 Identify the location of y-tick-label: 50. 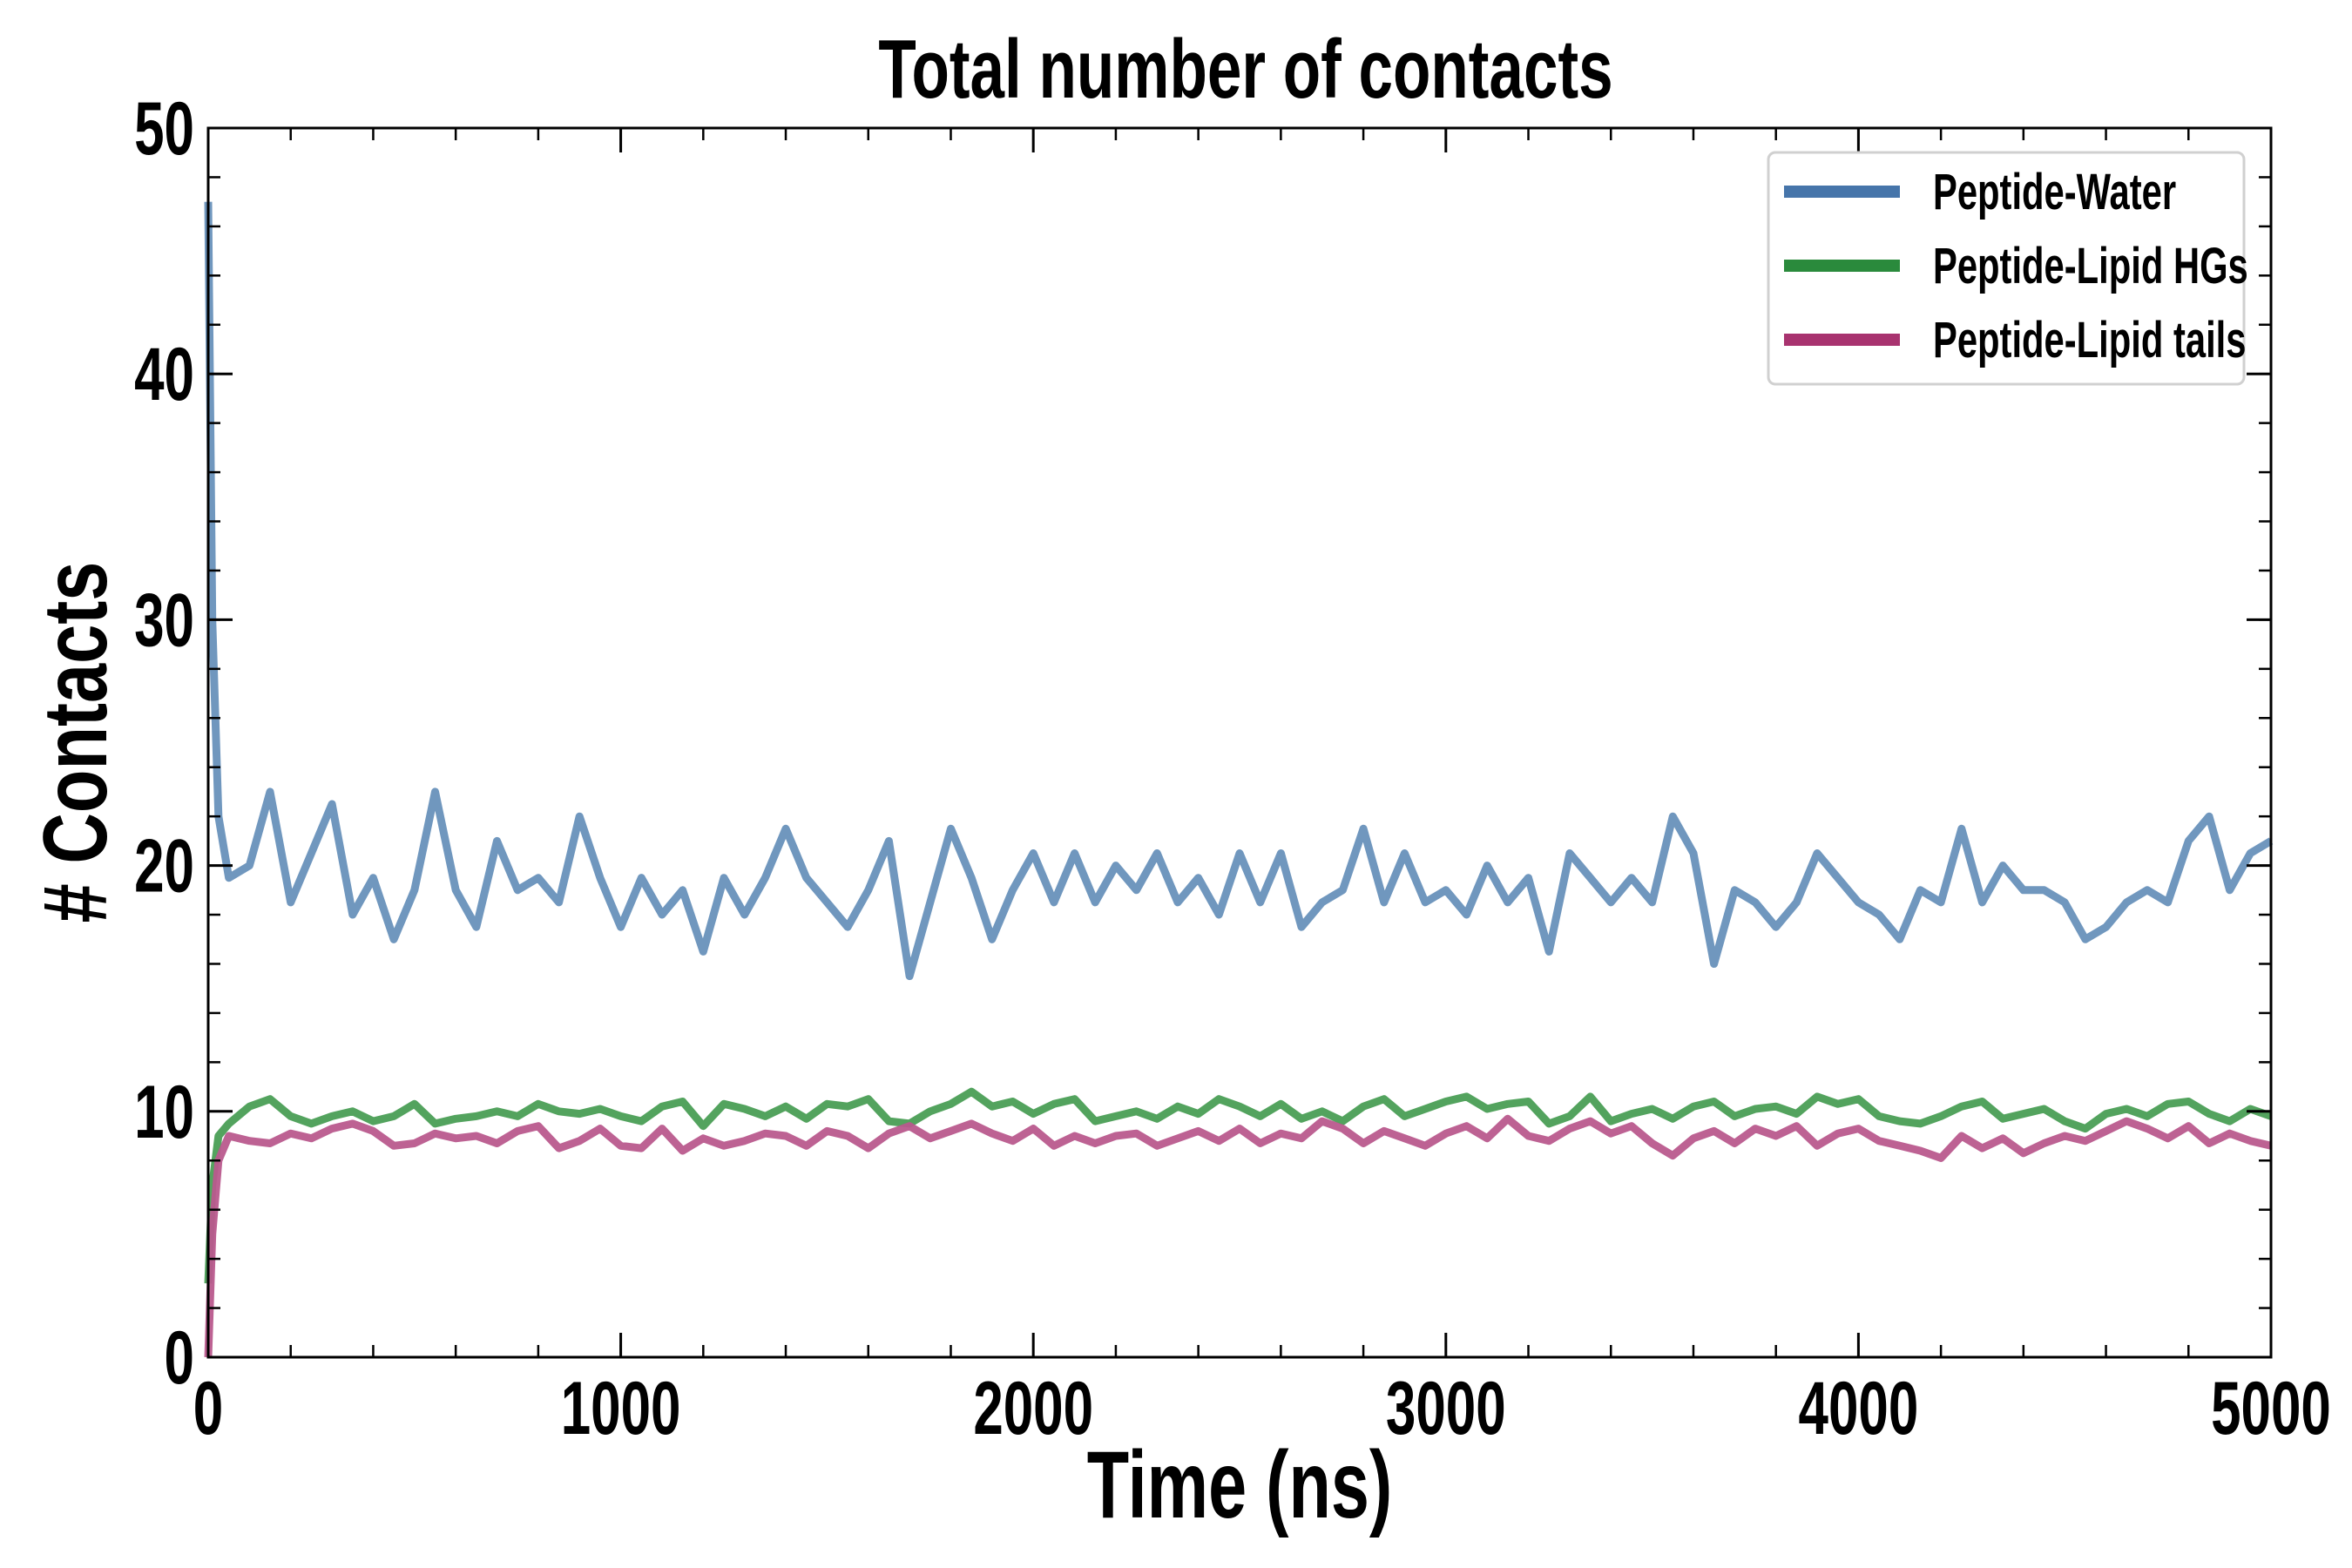
(164, 128).